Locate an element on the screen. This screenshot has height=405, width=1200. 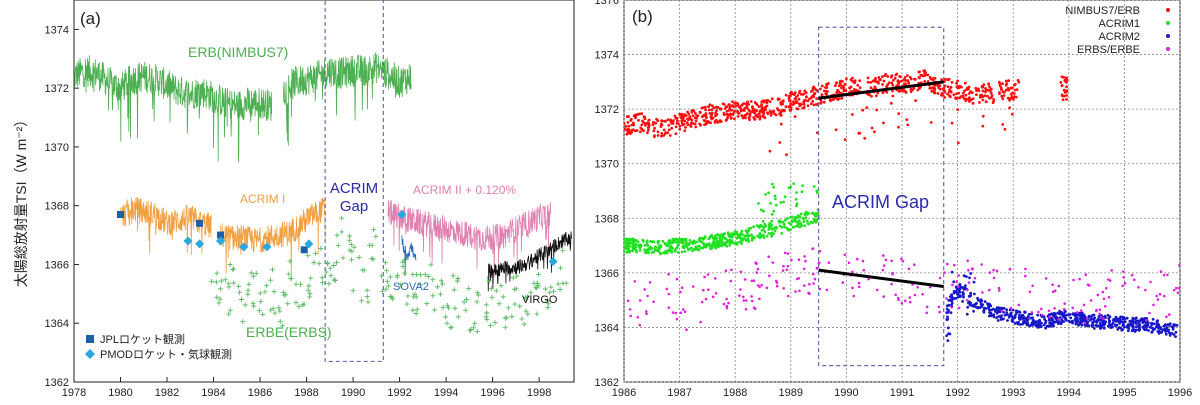
panel-b-label: (b) is located at coordinates (642, 16).